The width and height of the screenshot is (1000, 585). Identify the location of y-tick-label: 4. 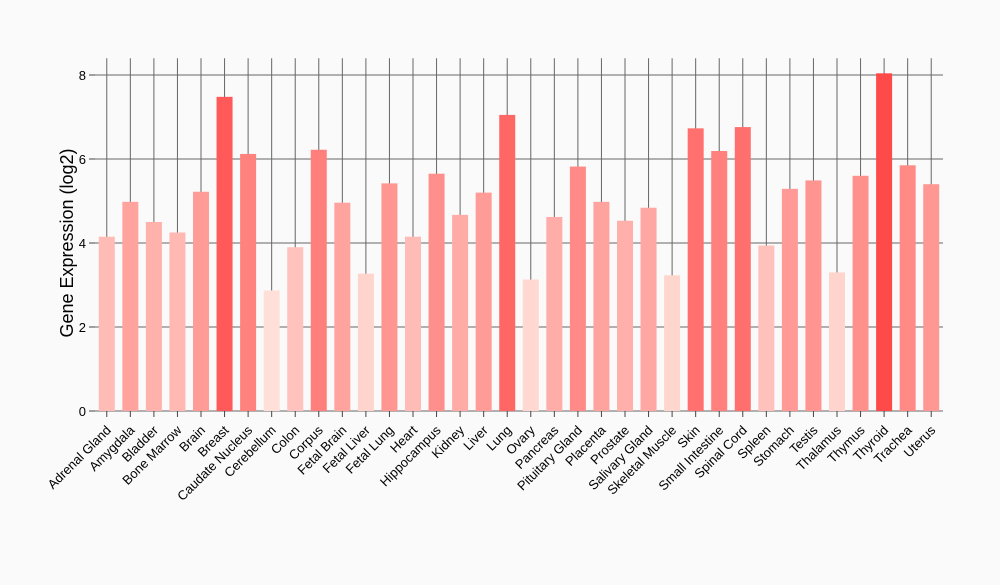
(82, 243).